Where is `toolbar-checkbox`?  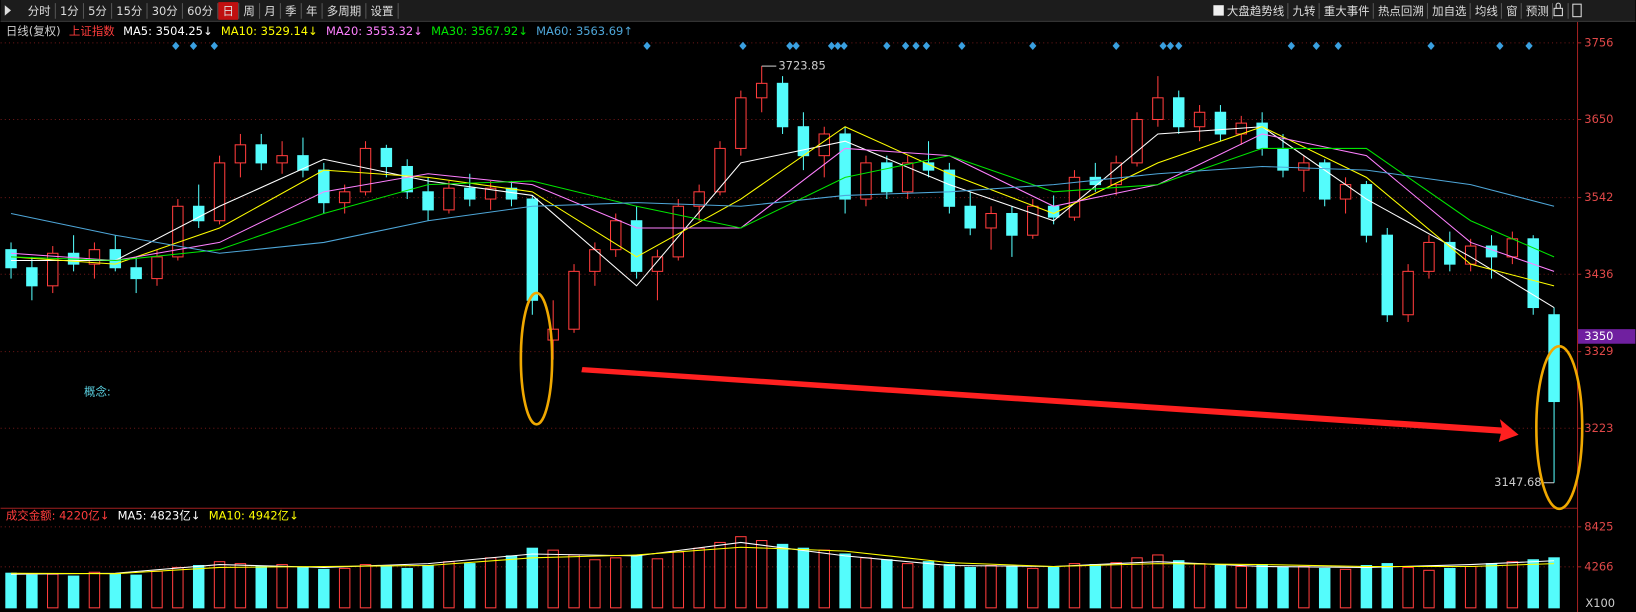
toolbar-checkbox is located at coordinates (1218, 10).